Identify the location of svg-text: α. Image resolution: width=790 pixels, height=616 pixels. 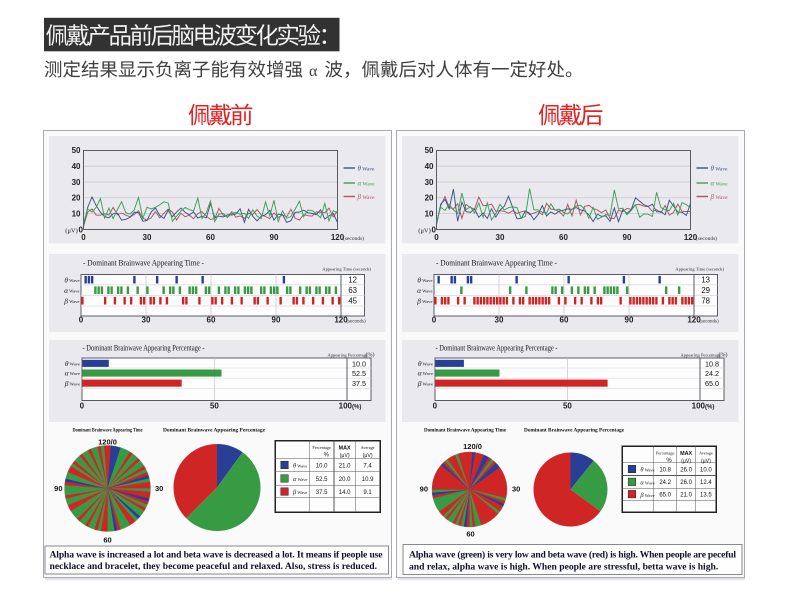
(313, 71).